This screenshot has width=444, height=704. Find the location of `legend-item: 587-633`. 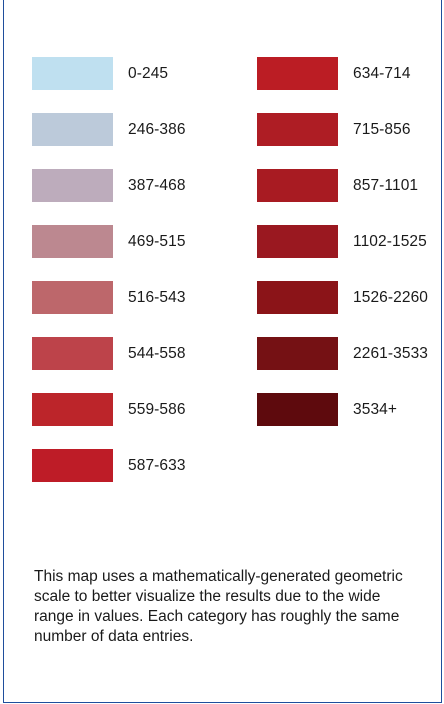

legend-item: 587-633 is located at coordinates (109, 465).